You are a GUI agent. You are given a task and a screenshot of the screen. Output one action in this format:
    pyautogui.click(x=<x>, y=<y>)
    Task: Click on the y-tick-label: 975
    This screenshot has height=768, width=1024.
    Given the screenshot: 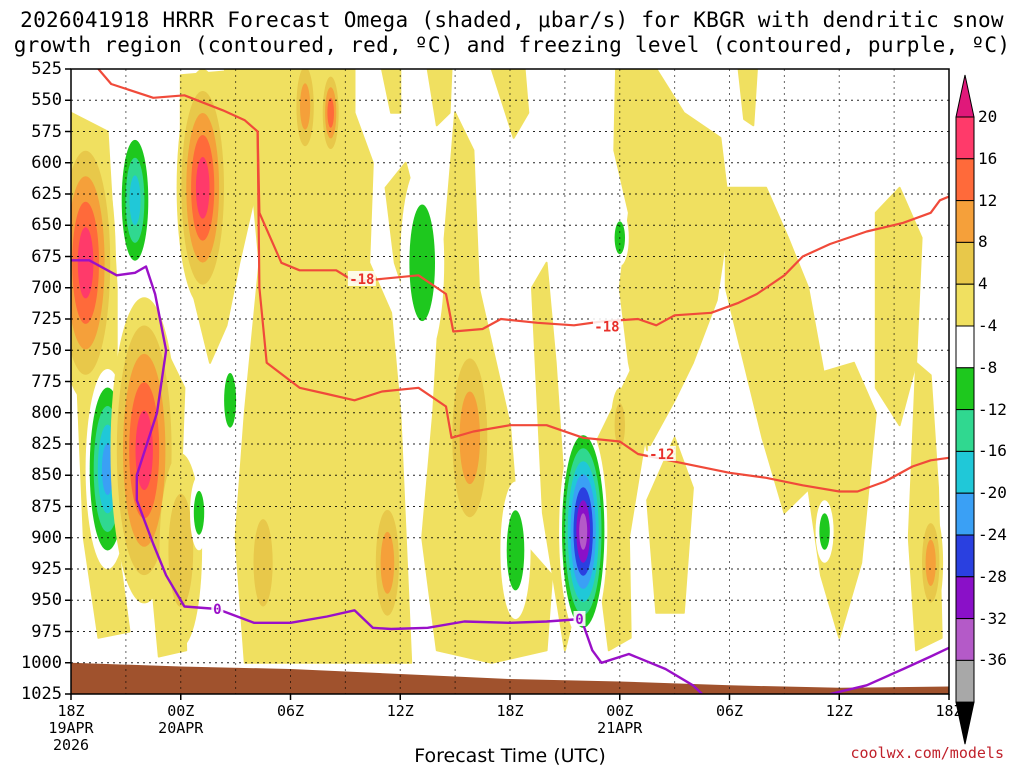 What is the action you would take?
    pyautogui.click(x=46, y=631)
    